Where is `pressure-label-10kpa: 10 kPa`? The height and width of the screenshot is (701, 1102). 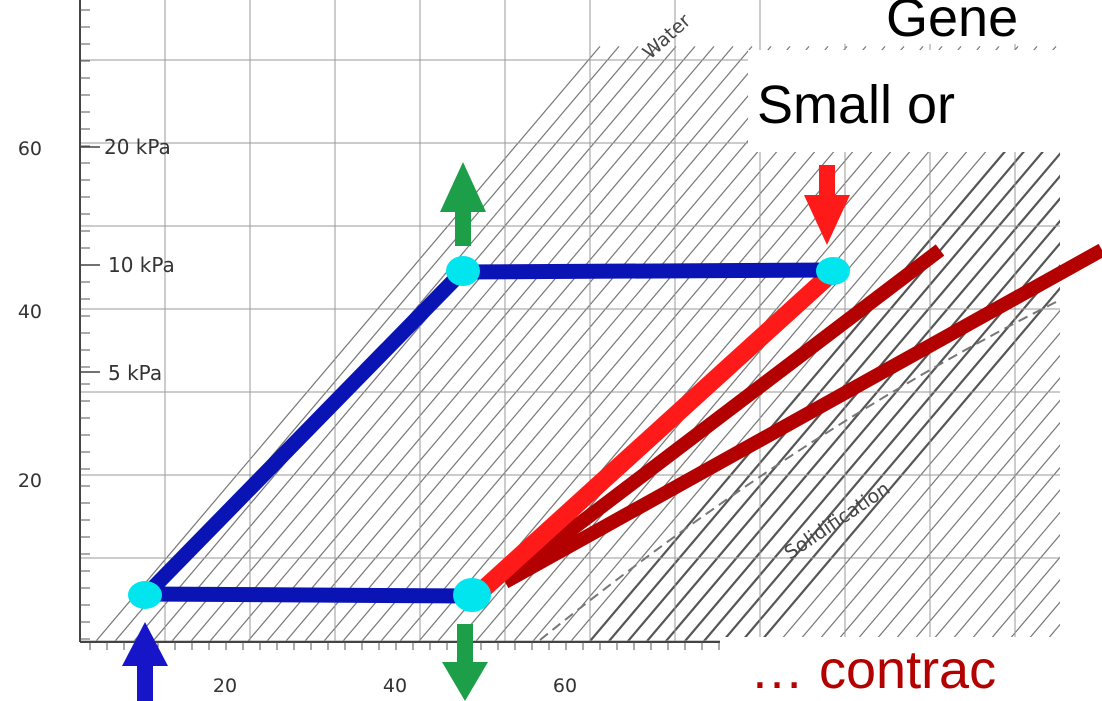
pressure-label-10kpa: 10 kPa is located at coordinates (141, 265).